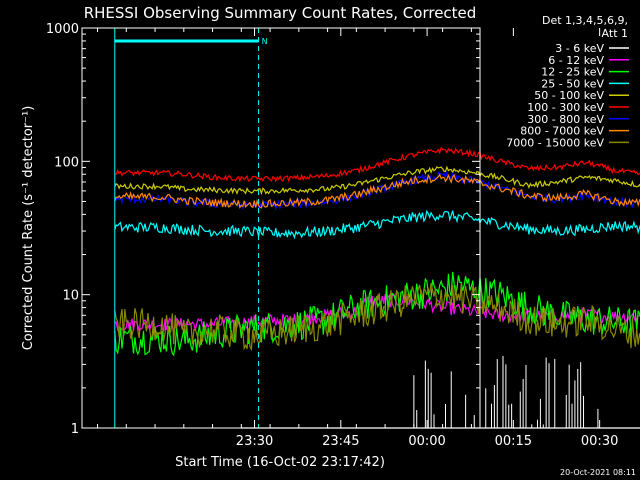 The width and height of the screenshot is (640, 480). I want to click on x-tick-label: 23:45, so click(340, 441).